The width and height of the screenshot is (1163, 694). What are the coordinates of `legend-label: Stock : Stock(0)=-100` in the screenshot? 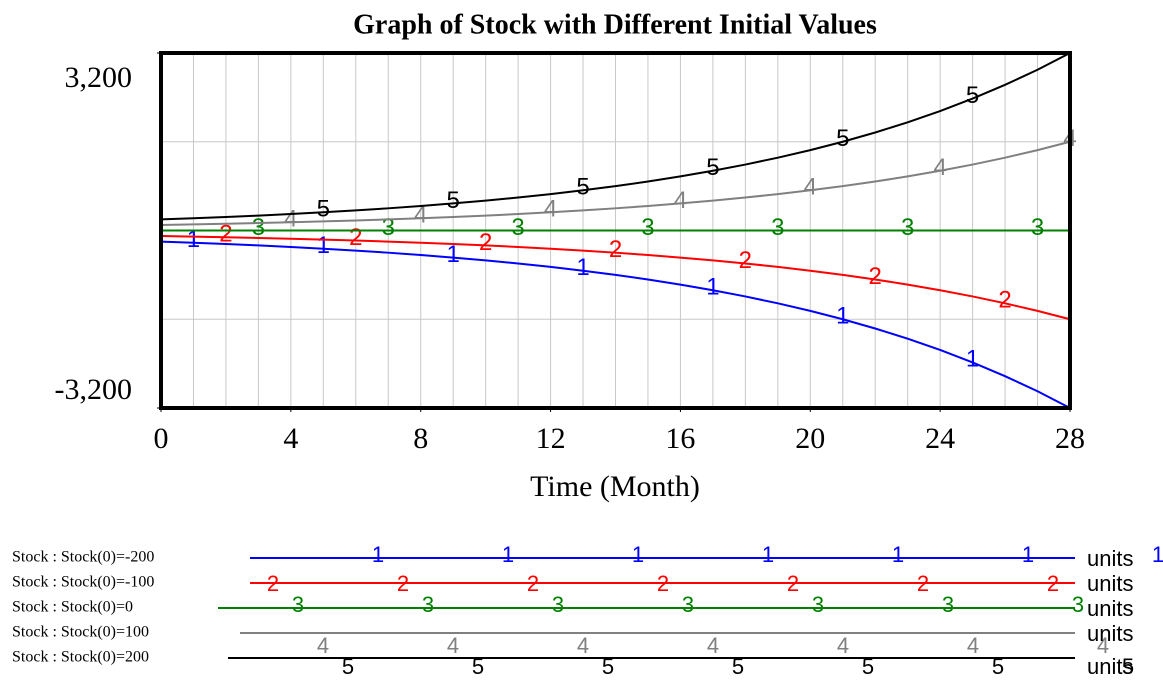 It's located at (83, 582).